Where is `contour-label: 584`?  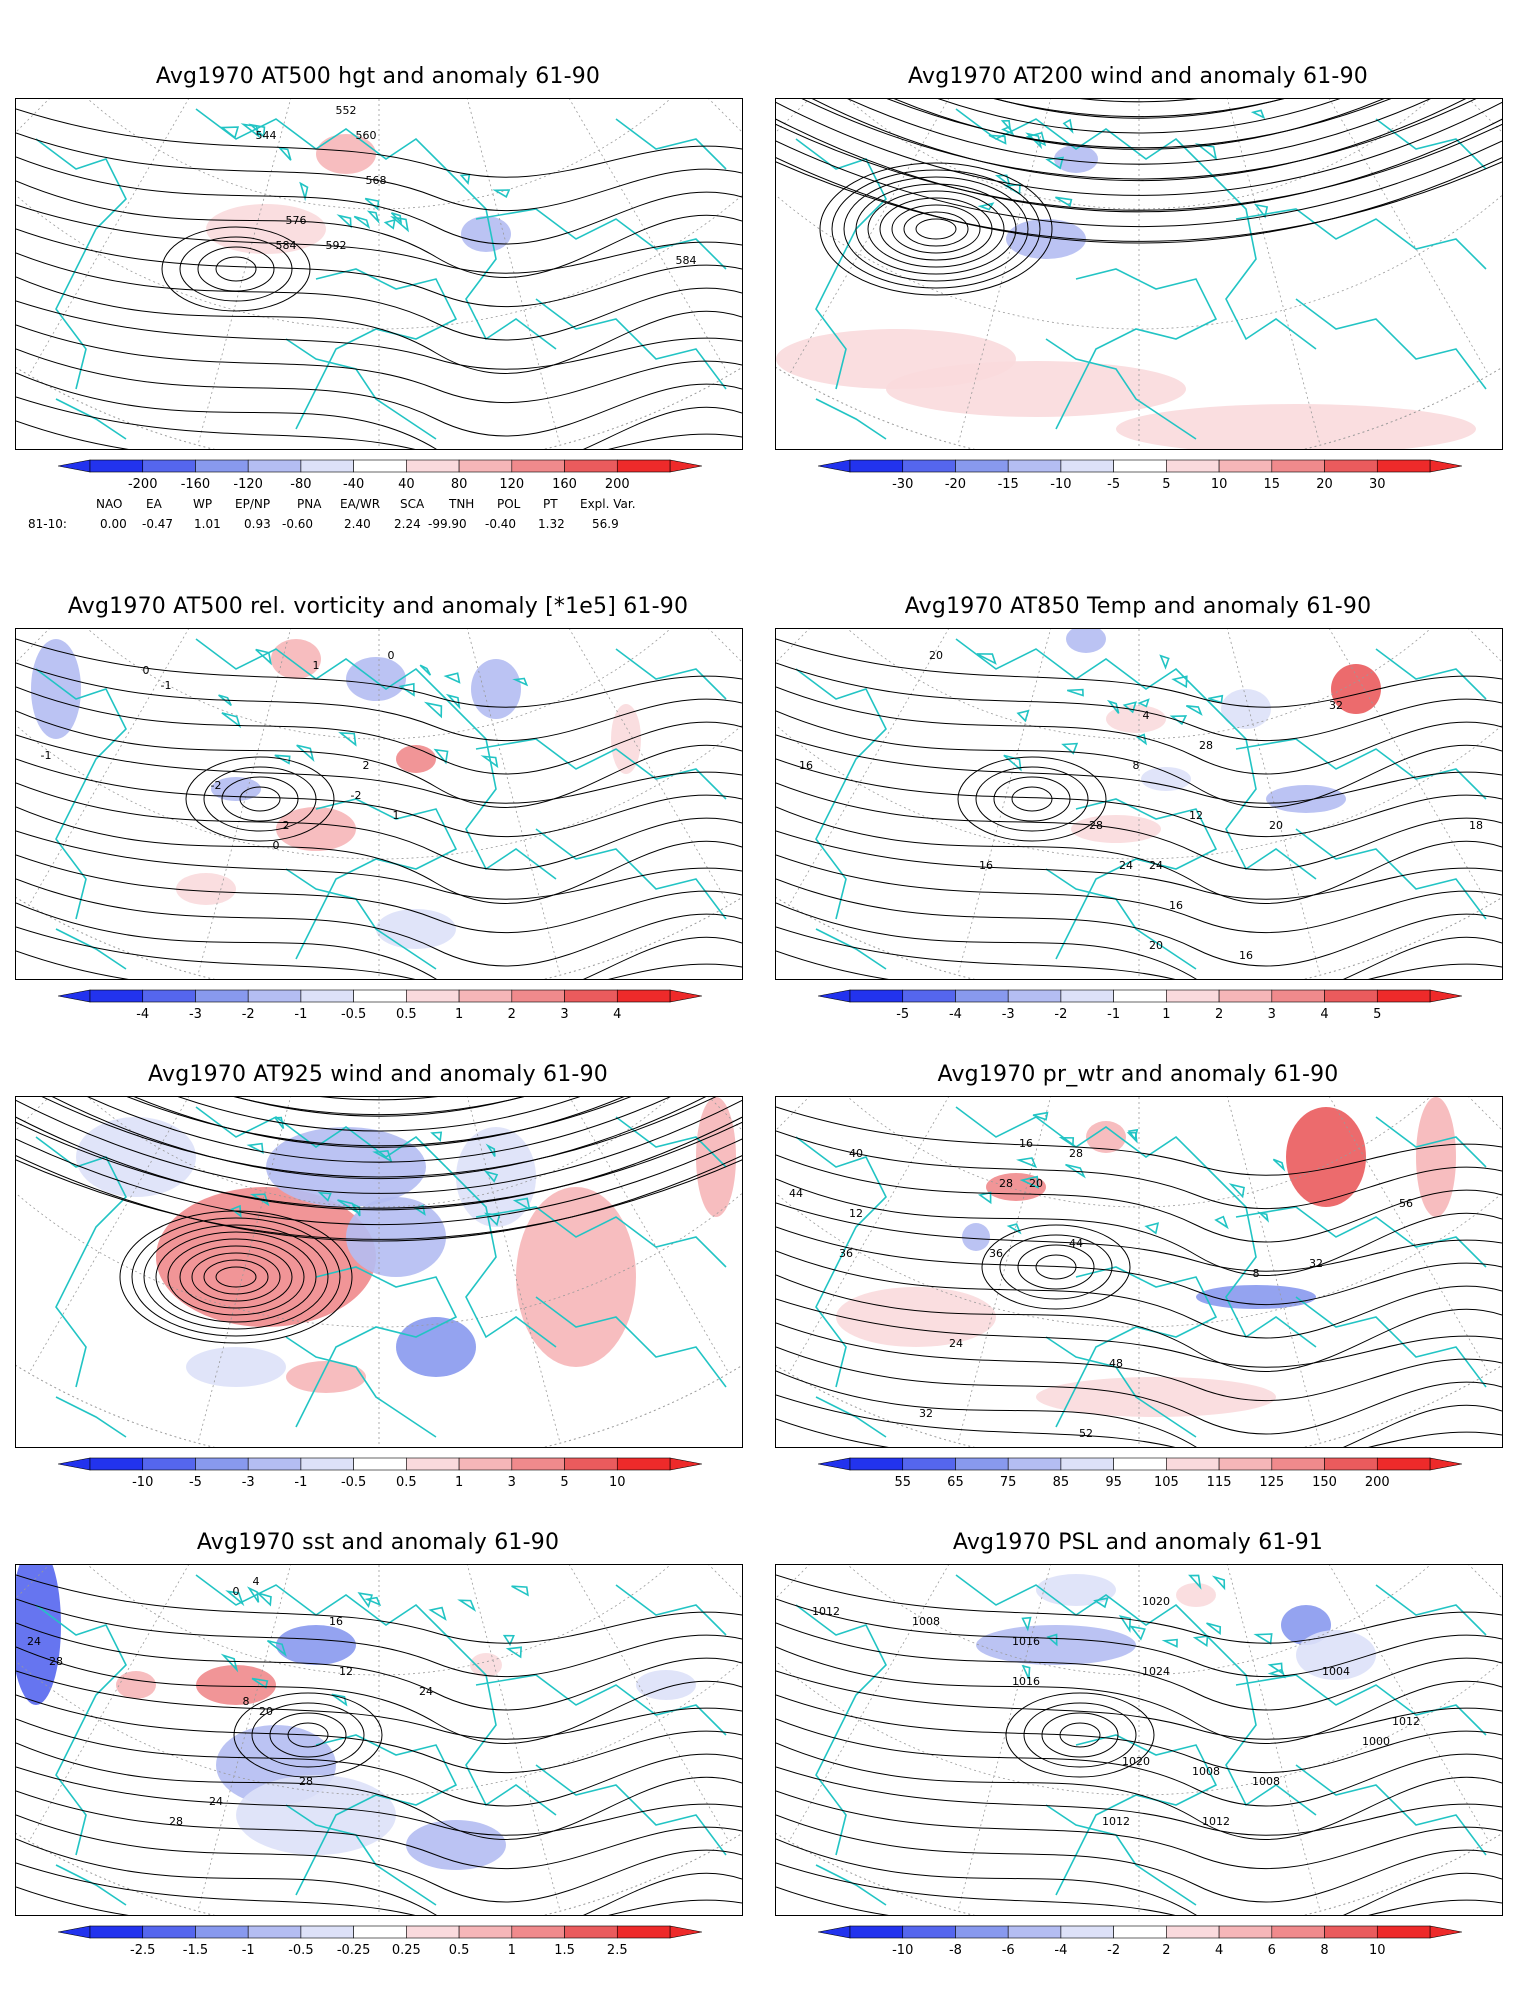
contour-label: 584 is located at coordinates (686, 260).